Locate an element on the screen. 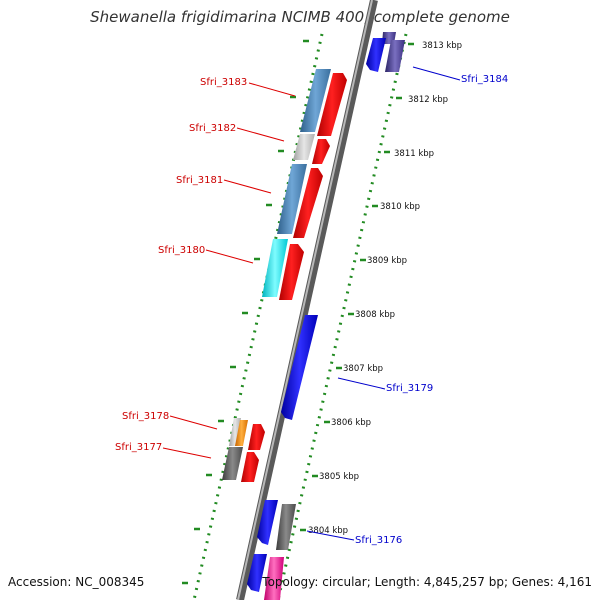 The height and width of the screenshot is (600, 600). gene-feature-cyan is located at coordinates (275, 268).